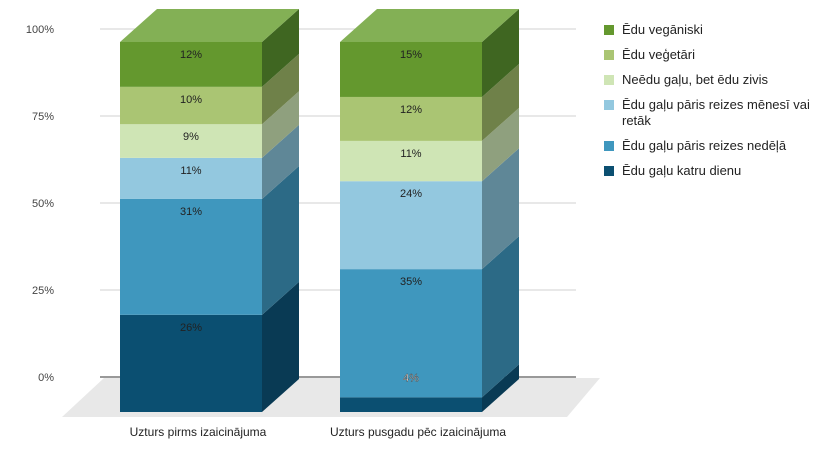 The width and height of the screenshot is (836, 462). What do you see at coordinates (411, 378) in the screenshot?
I see `data-label: 4%` at bounding box center [411, 378].